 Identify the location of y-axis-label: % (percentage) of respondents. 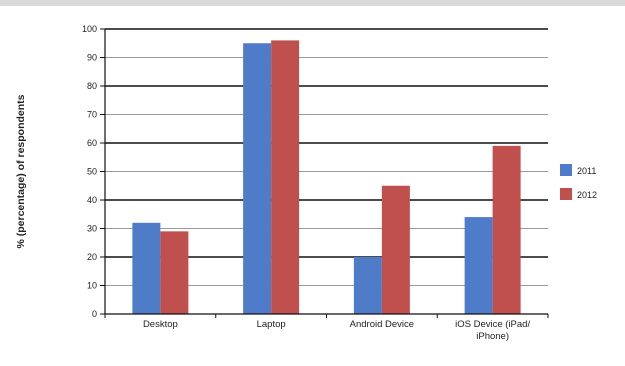
(21, 171).